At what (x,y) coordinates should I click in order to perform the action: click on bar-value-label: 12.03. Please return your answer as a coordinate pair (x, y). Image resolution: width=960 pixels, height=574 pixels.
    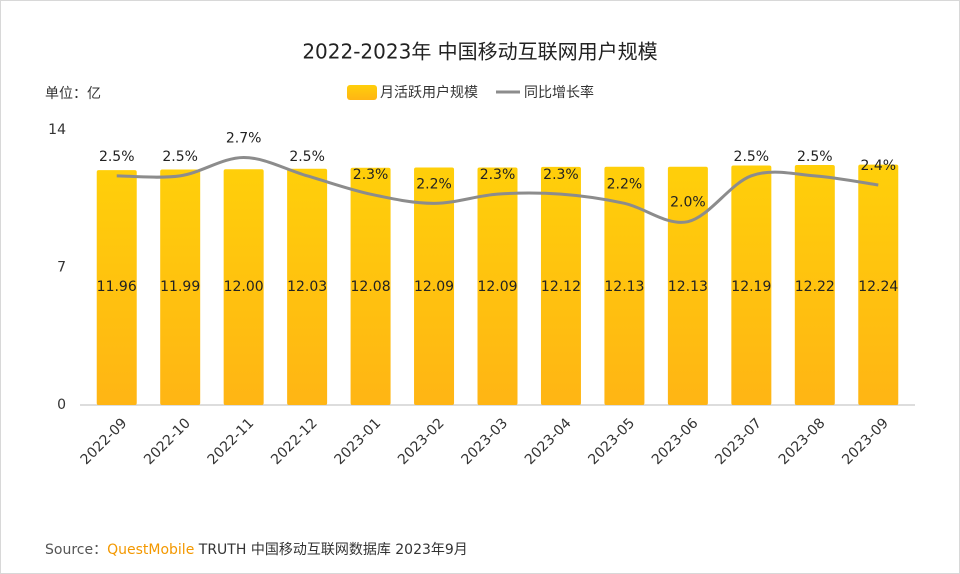
    Looking at the image, I should click on (307, 287).